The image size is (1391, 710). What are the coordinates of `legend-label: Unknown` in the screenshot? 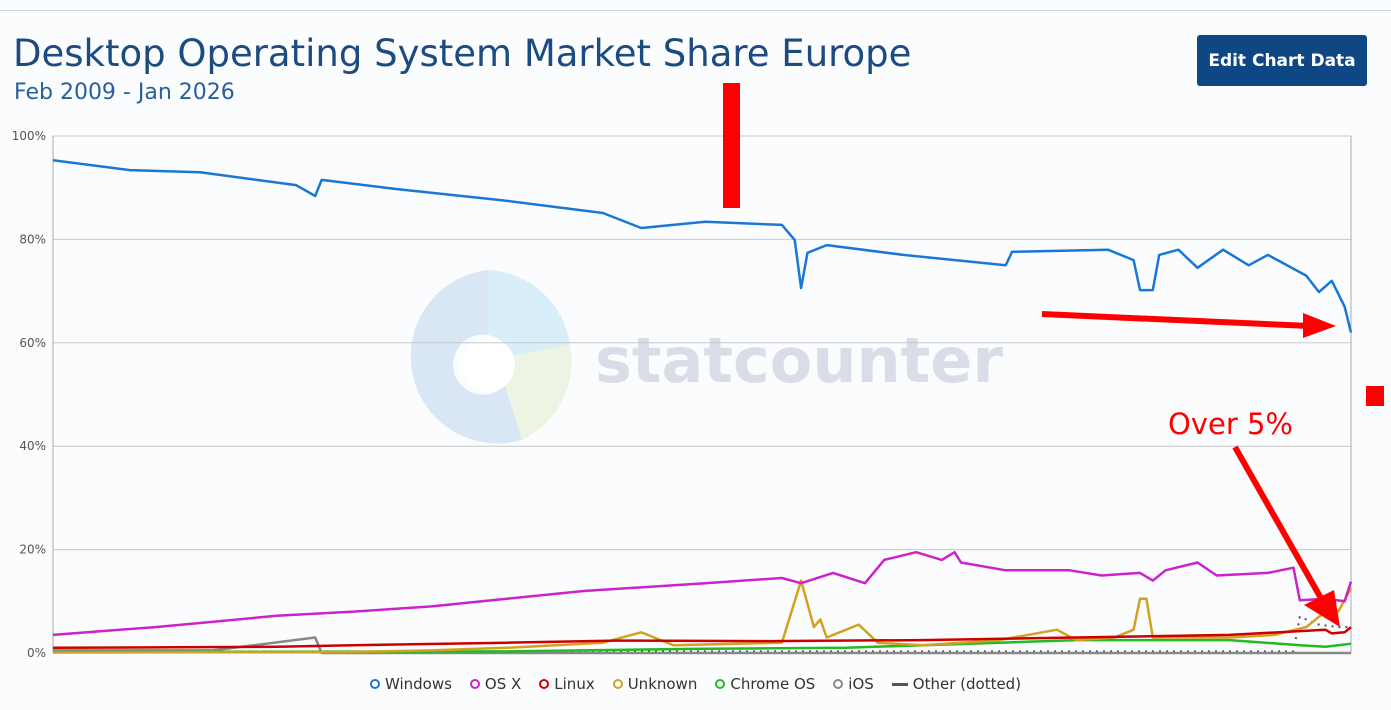 It's located at (662, 684).